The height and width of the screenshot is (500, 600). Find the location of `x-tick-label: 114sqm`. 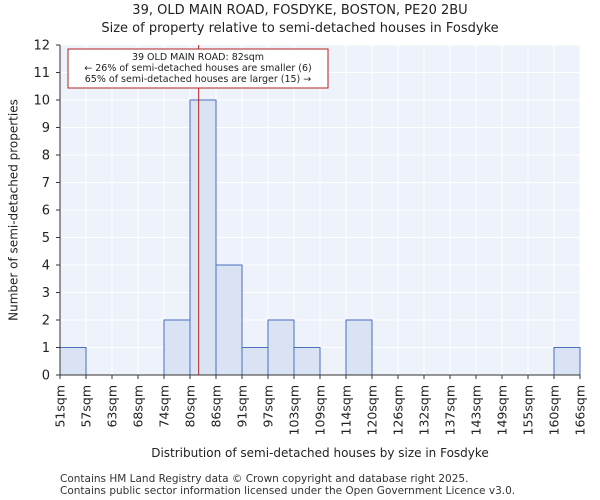

x-tick-label: 114sqm is located at coordinates (346, 410).